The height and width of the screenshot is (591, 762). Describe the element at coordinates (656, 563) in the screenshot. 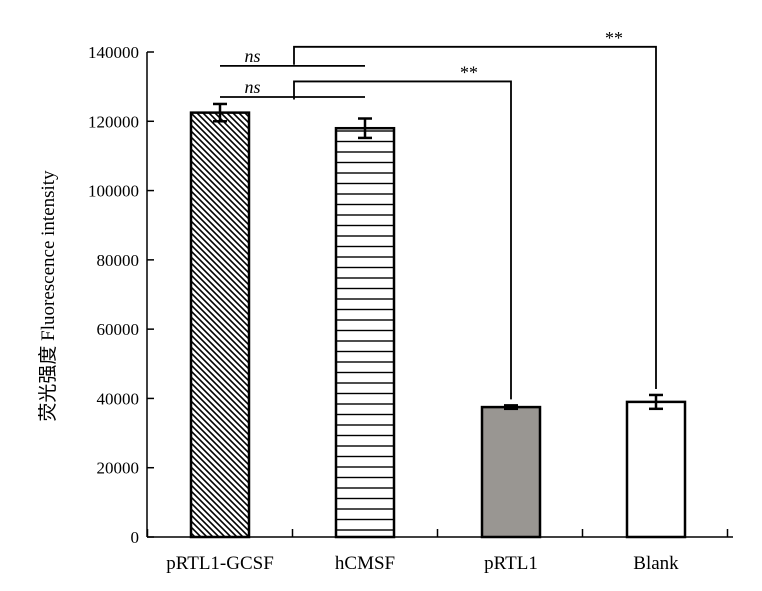

I see `x-tick-label: Blank` at that location.